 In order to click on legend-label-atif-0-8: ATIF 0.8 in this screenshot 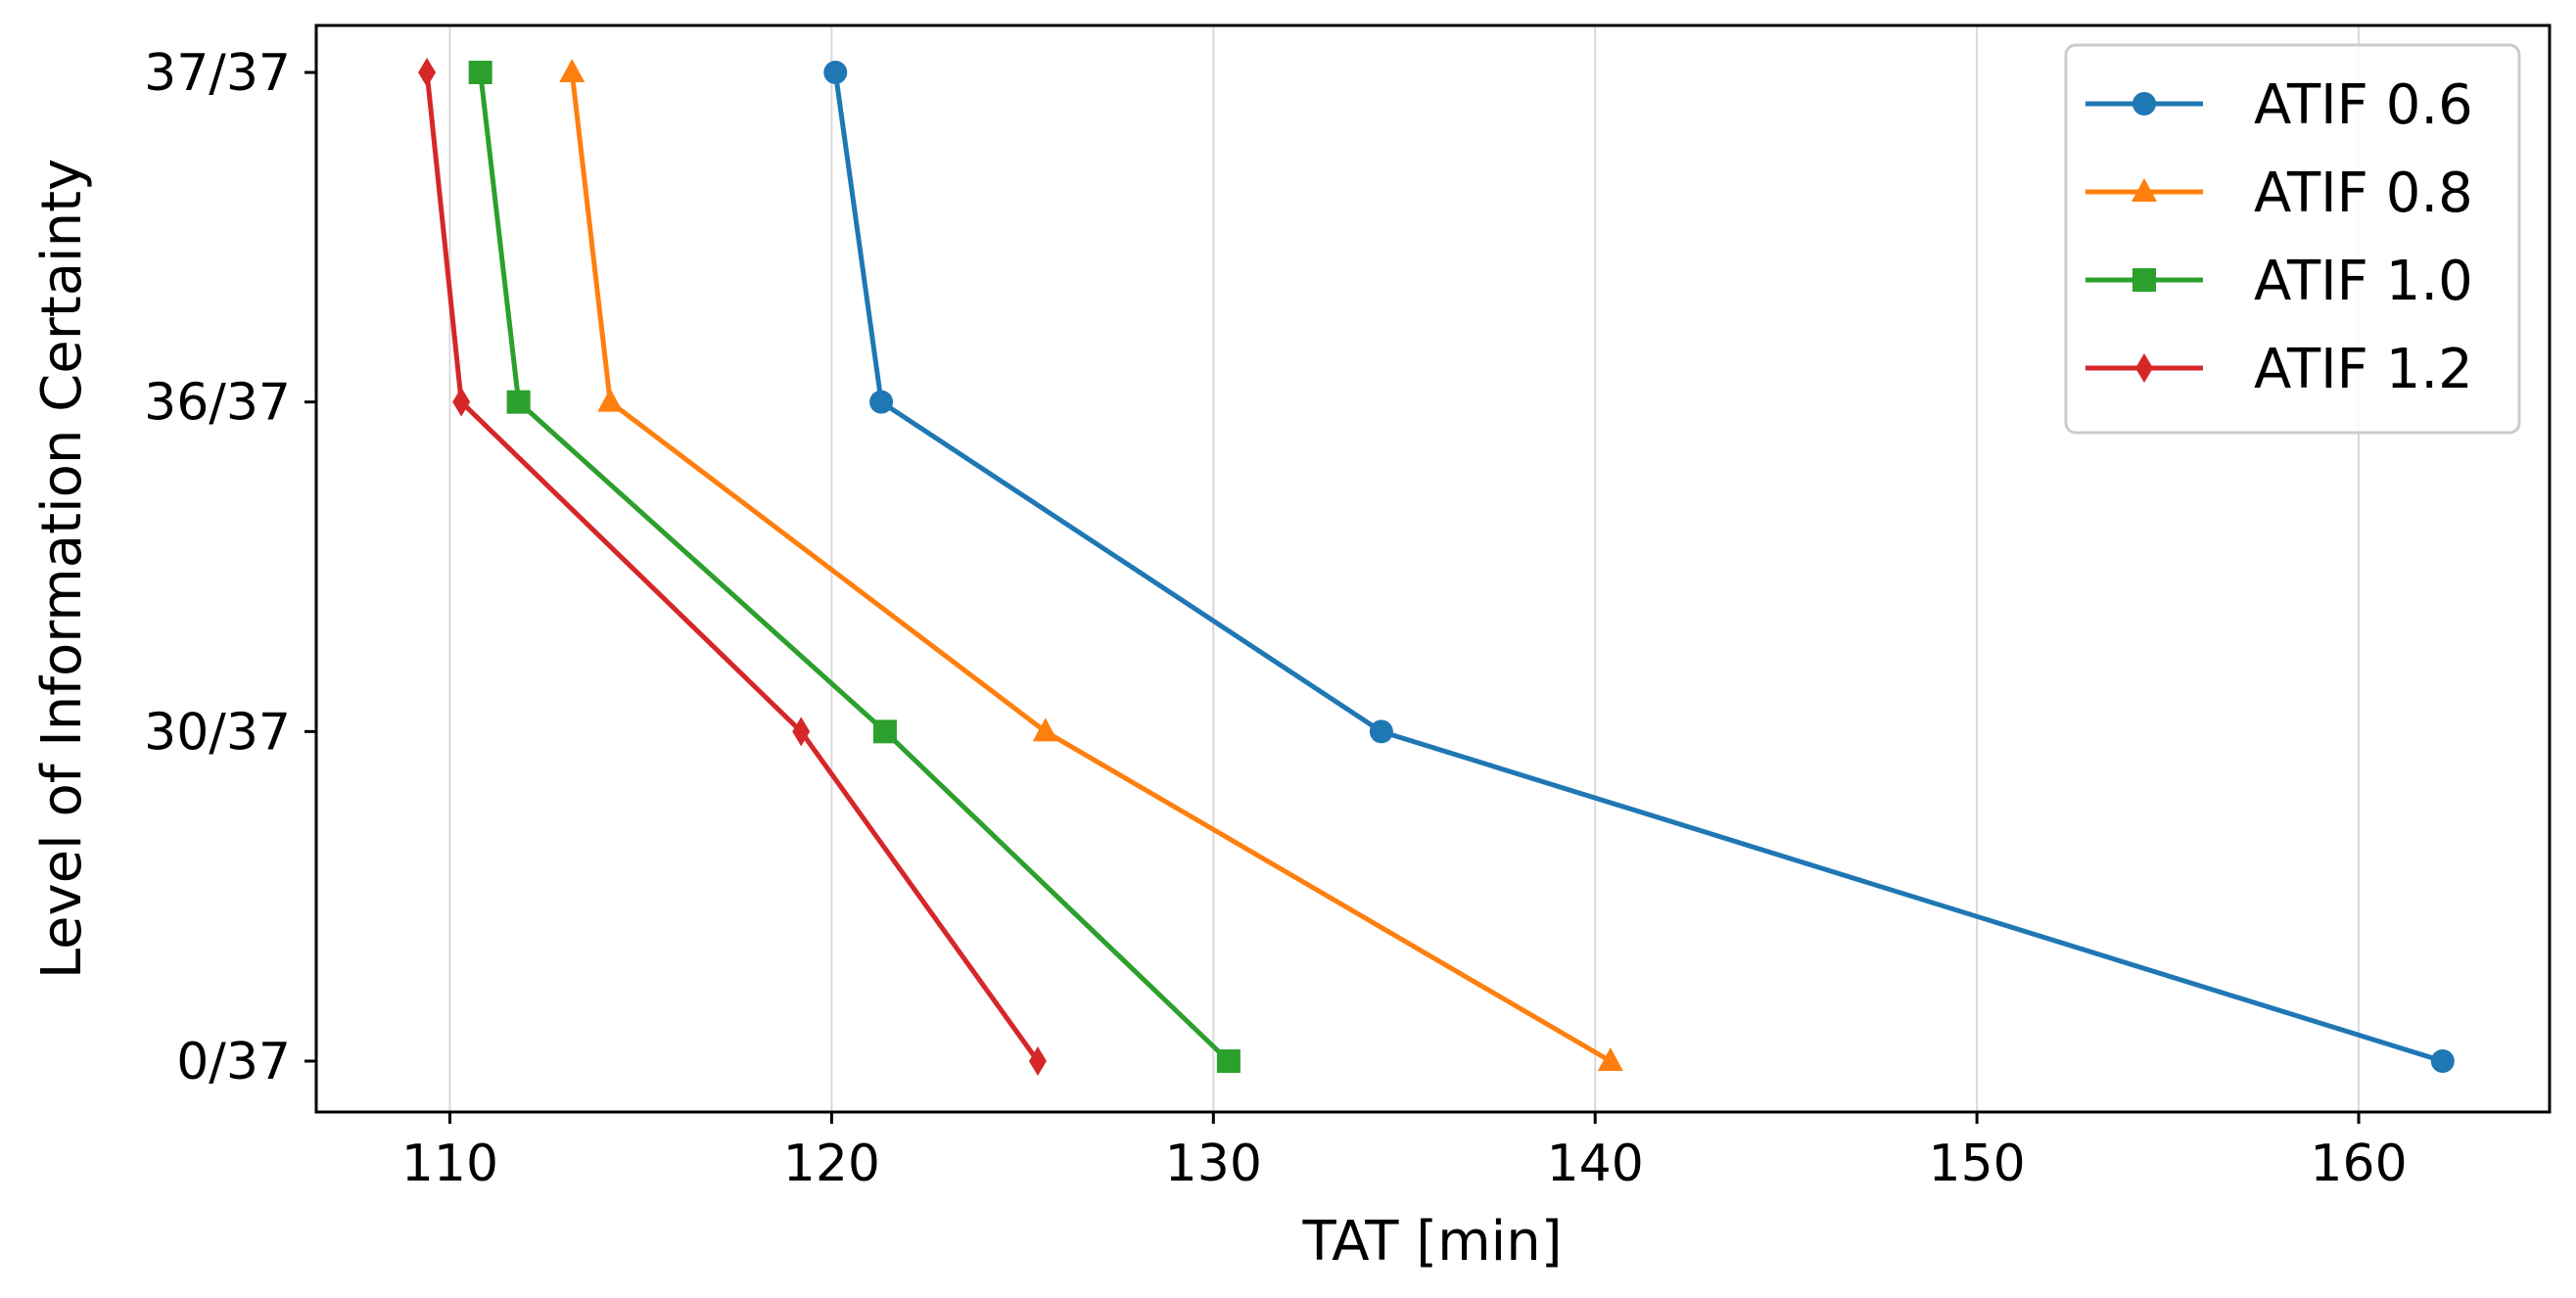, I will do `click(2363, 193)`.